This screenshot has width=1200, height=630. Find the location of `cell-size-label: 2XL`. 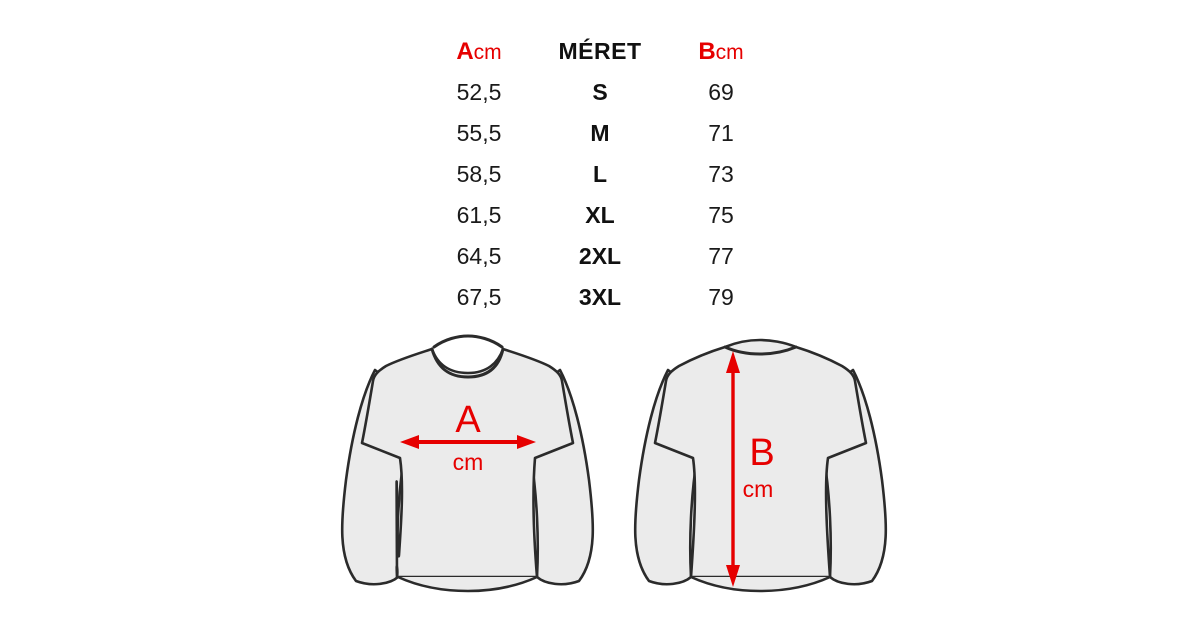

cell-size-label: 2XL is located at coordinates (600, 256).